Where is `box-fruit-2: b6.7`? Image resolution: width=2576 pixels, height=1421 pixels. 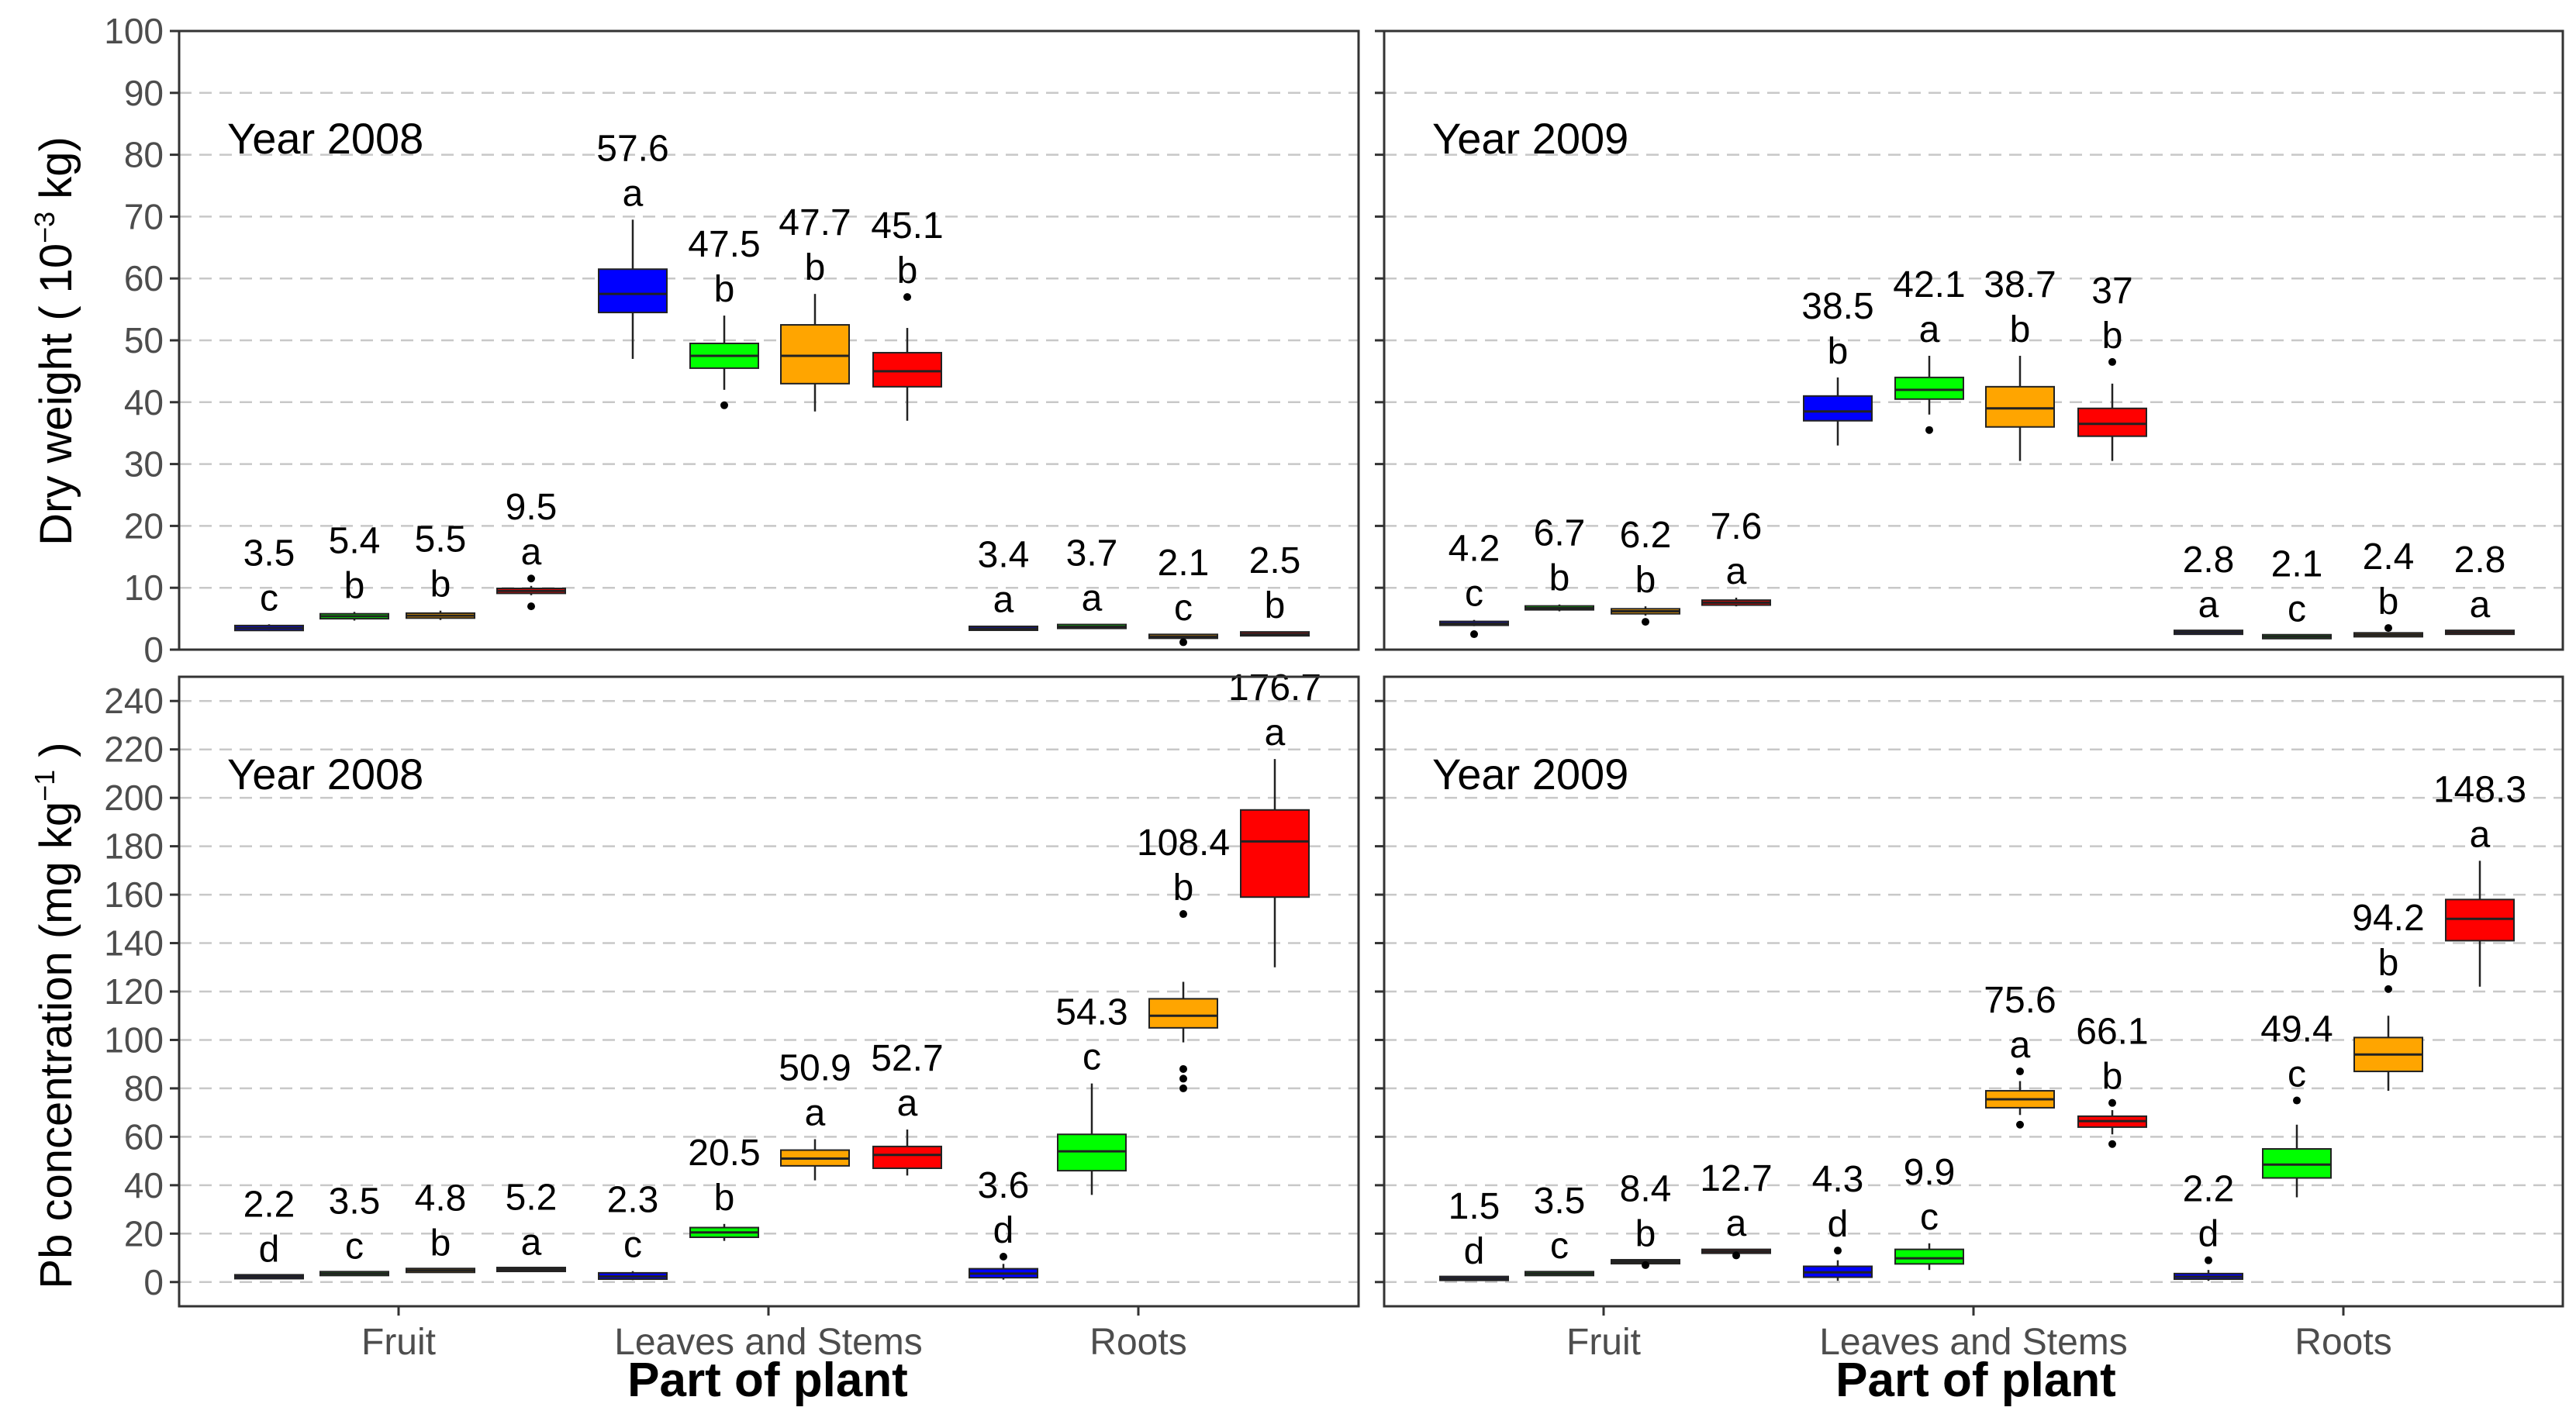
box-fruit-2: b6.7 is located at coordinates (1559, 562).